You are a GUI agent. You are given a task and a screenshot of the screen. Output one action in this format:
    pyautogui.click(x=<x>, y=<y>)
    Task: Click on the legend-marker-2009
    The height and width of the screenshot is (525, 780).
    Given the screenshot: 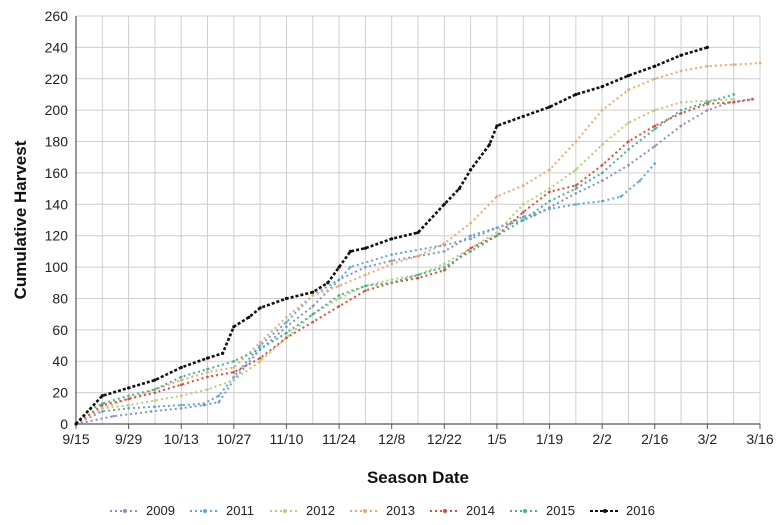 What is the action you would take?
    pyautogui.click(x=125, y=511)
    